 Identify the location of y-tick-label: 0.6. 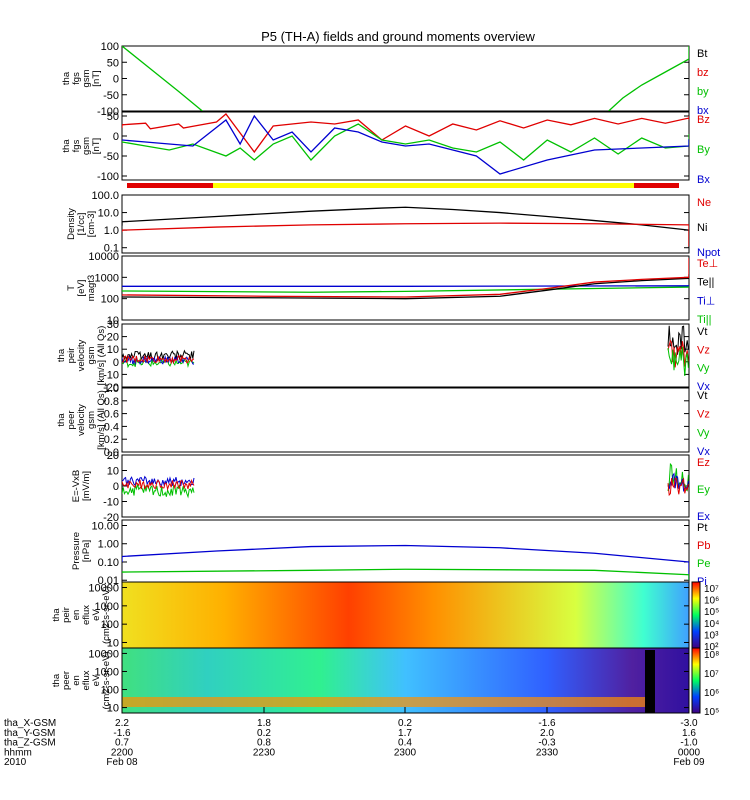
(111, 415).